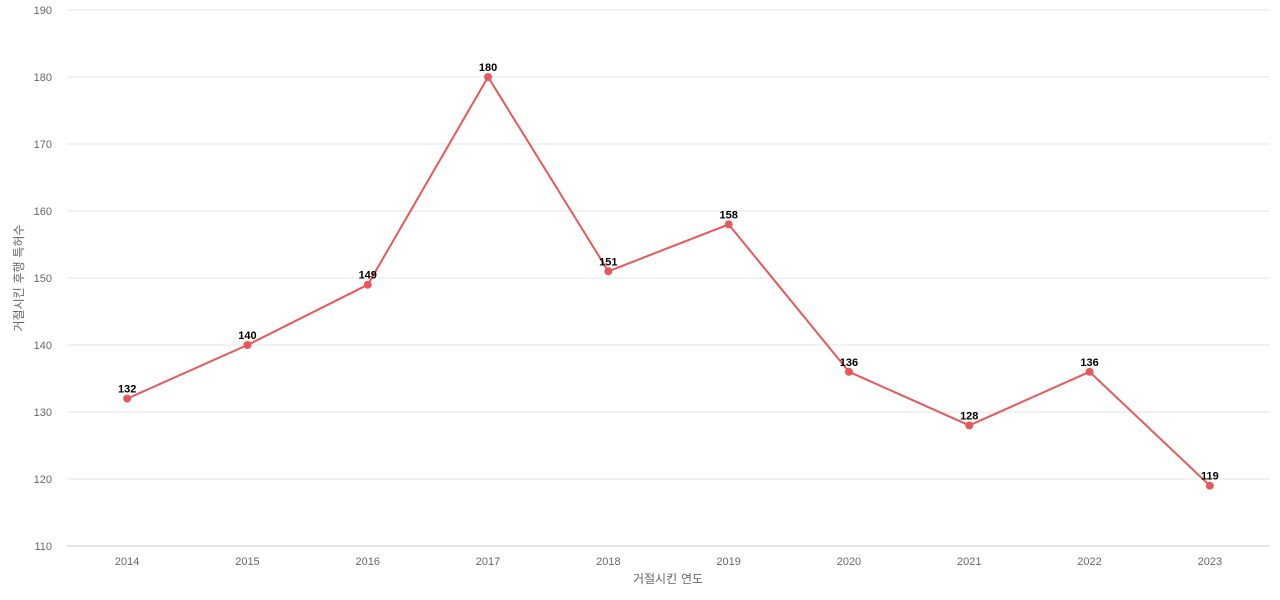 The width and height of the screenshot is (1280, 600). I want to click on data-label: 128, so click(969, 416).